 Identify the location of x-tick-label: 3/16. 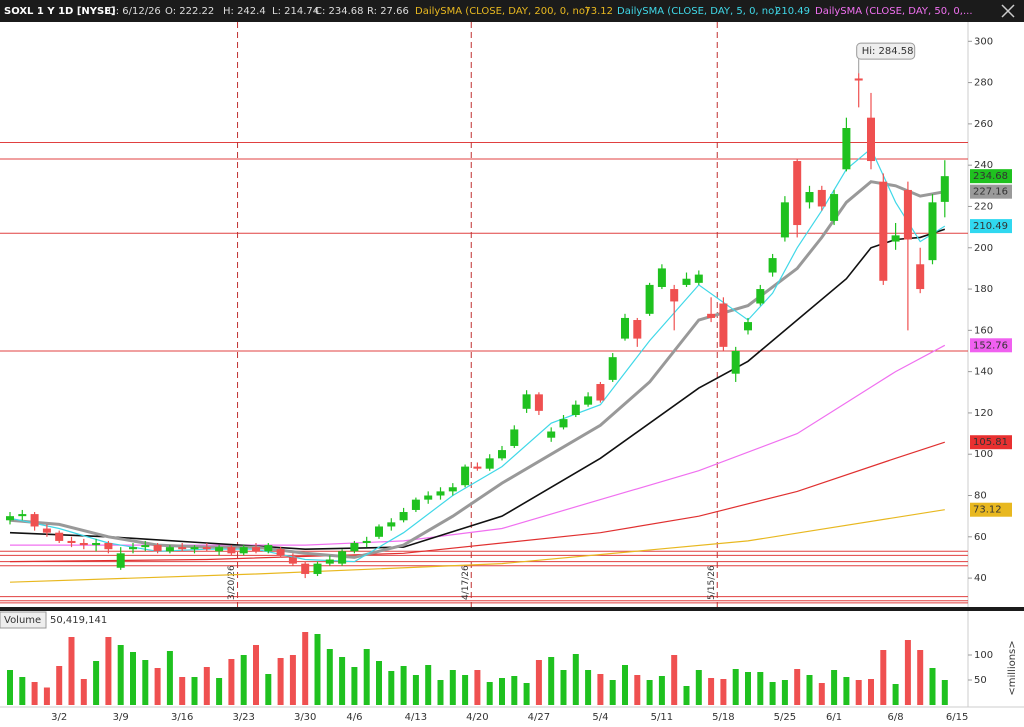
(182, 717).